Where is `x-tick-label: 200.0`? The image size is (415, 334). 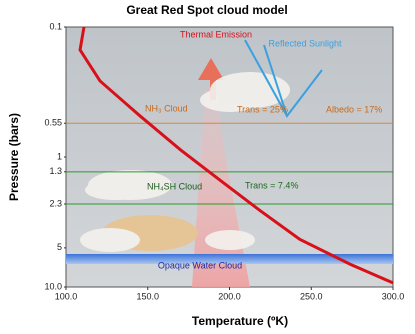
x-tick-label: 200.0 is located at coordinates (229, 296).